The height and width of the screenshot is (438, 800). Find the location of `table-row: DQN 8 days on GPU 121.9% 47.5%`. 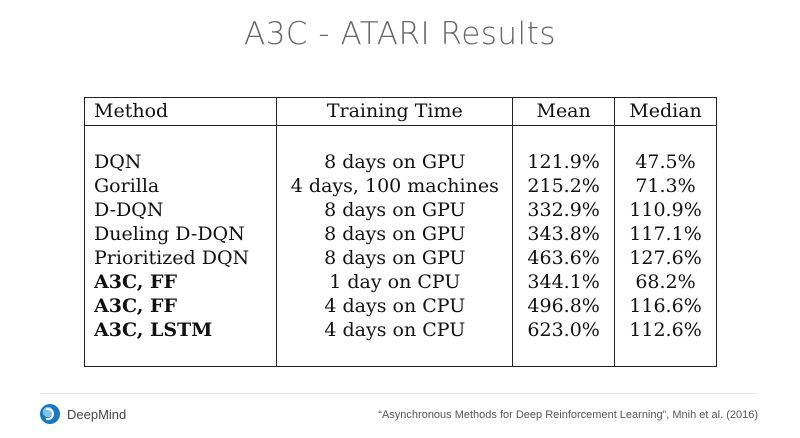

table-row: DQN 8 days on GPU 121.9% 47.5% is located at coordinates (400, 162).